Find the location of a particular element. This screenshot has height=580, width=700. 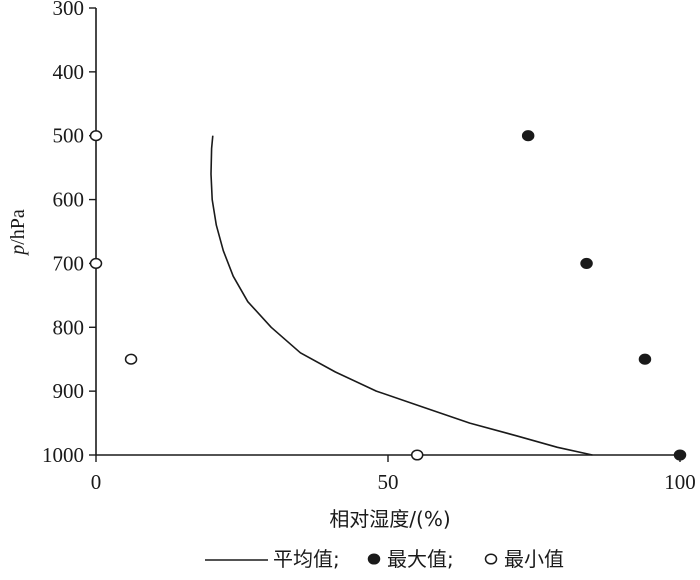

y-tick-label: 900 is located at coordinates (69, 391).